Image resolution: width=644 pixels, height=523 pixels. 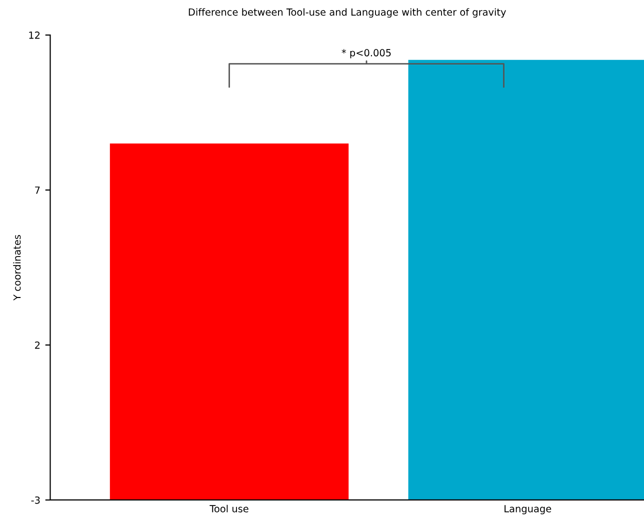 What do you see at coordinates (37, 190) in the screenshot?
I see `y-tick-label: 7` at bounding box center [37, 190].